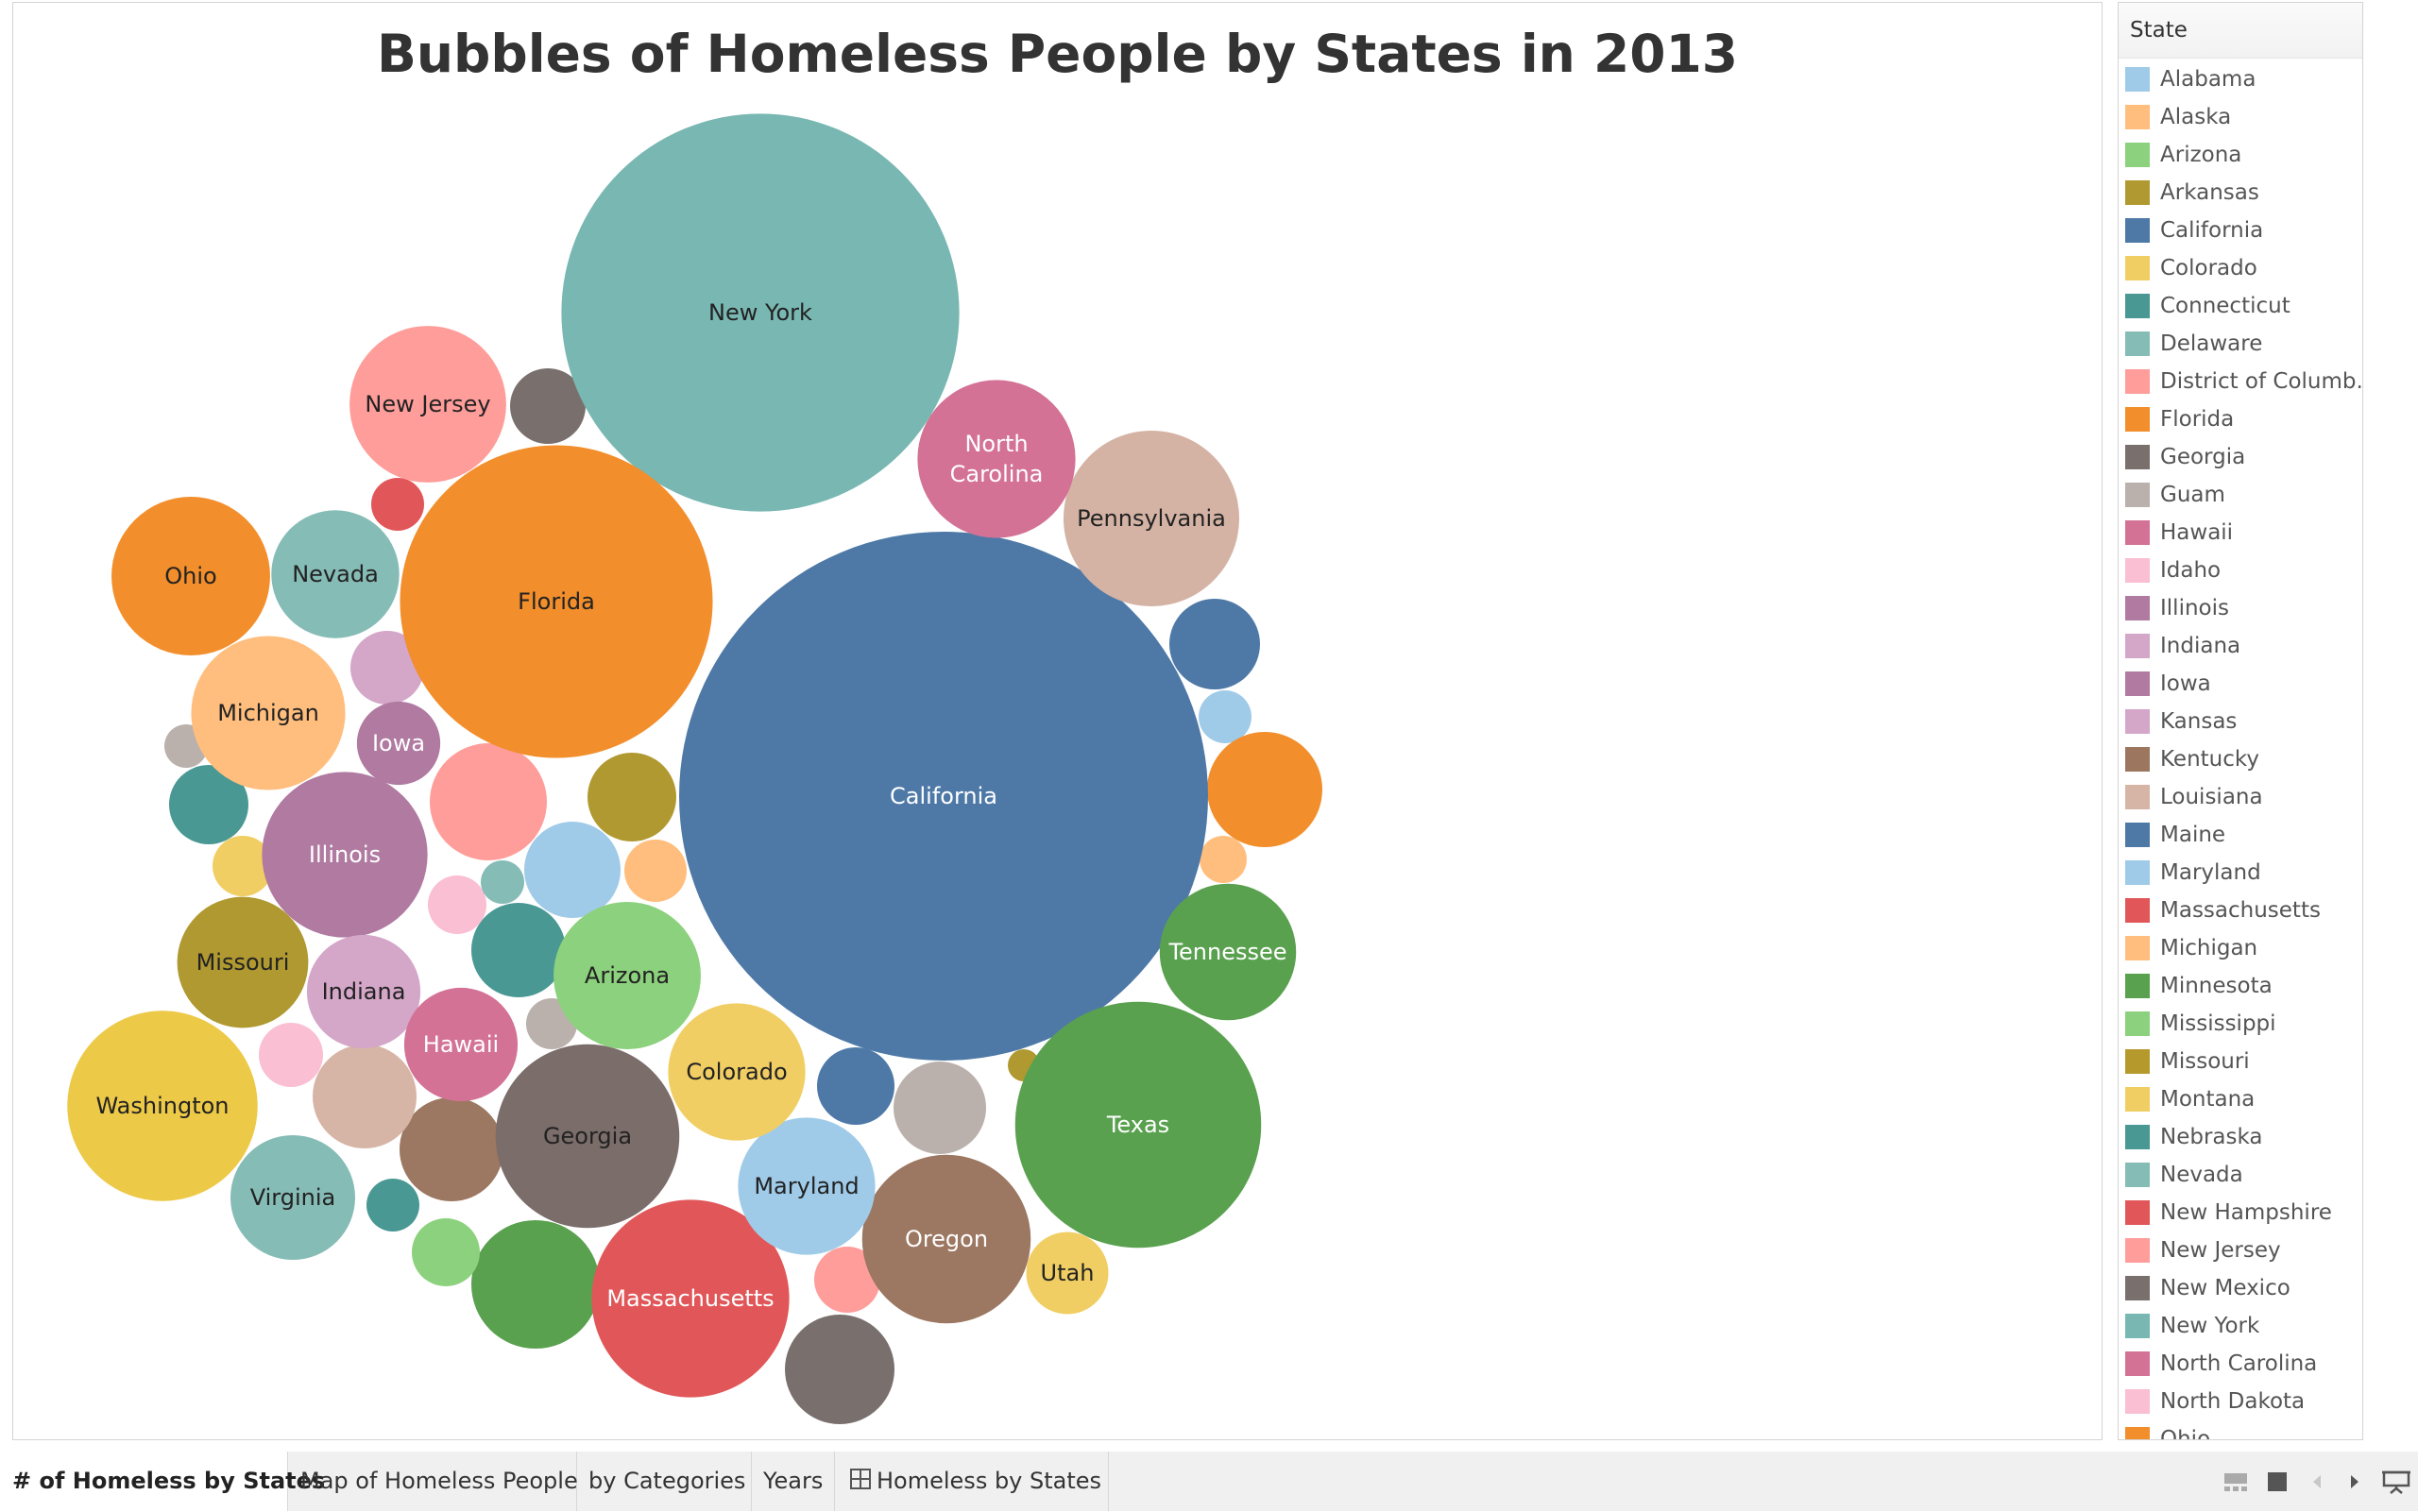  Describe the element at coordinates (268, 713) in the screenshot. I see `bubble-michigan` at that location.